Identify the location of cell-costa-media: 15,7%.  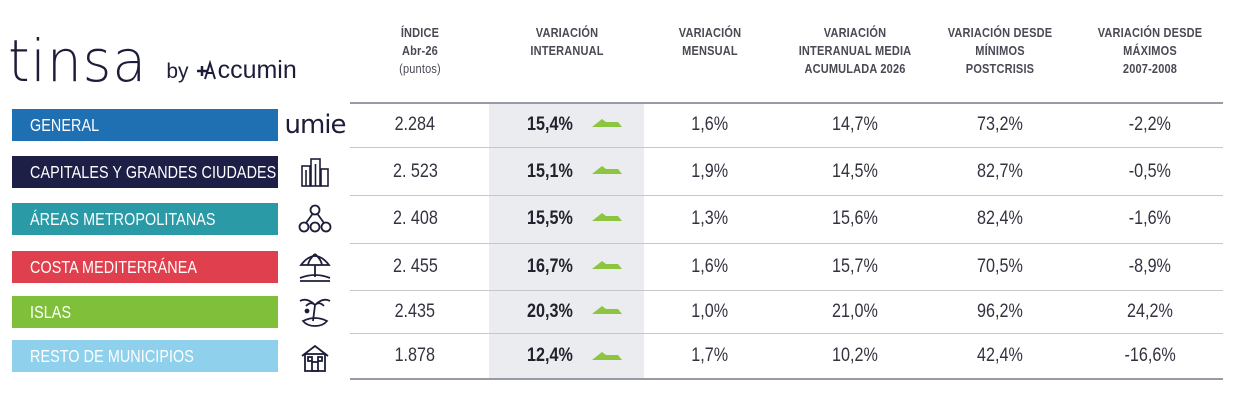
(855, 267).